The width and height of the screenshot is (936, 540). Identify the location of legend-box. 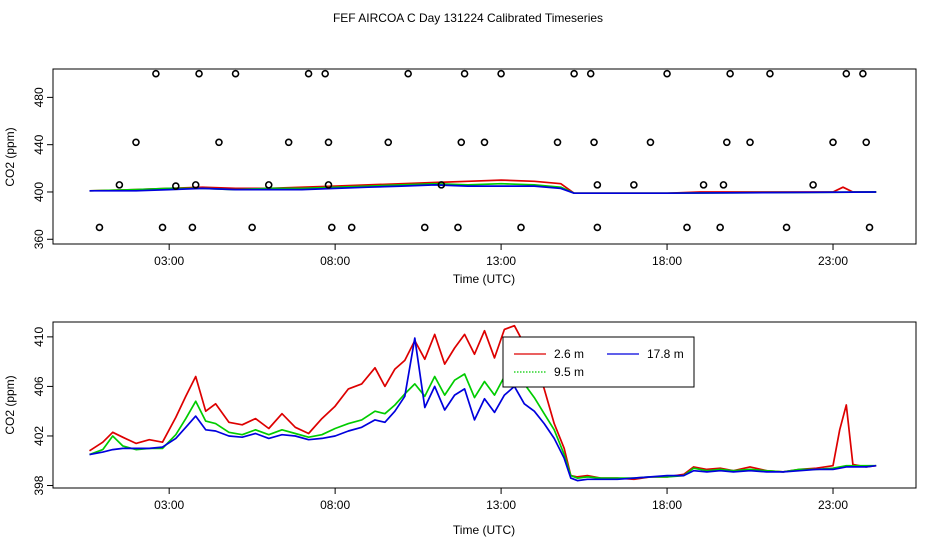
(598, 362).